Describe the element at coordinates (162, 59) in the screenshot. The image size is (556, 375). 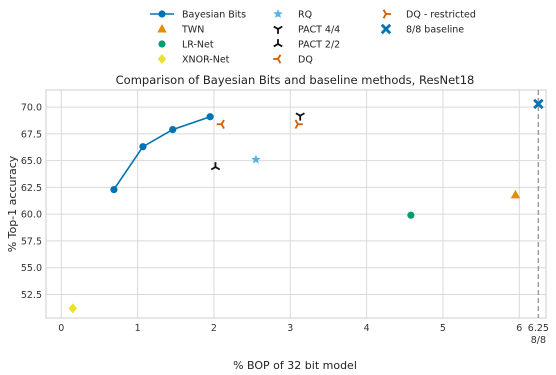
I see `legend-marker-xnor-net` at that location.